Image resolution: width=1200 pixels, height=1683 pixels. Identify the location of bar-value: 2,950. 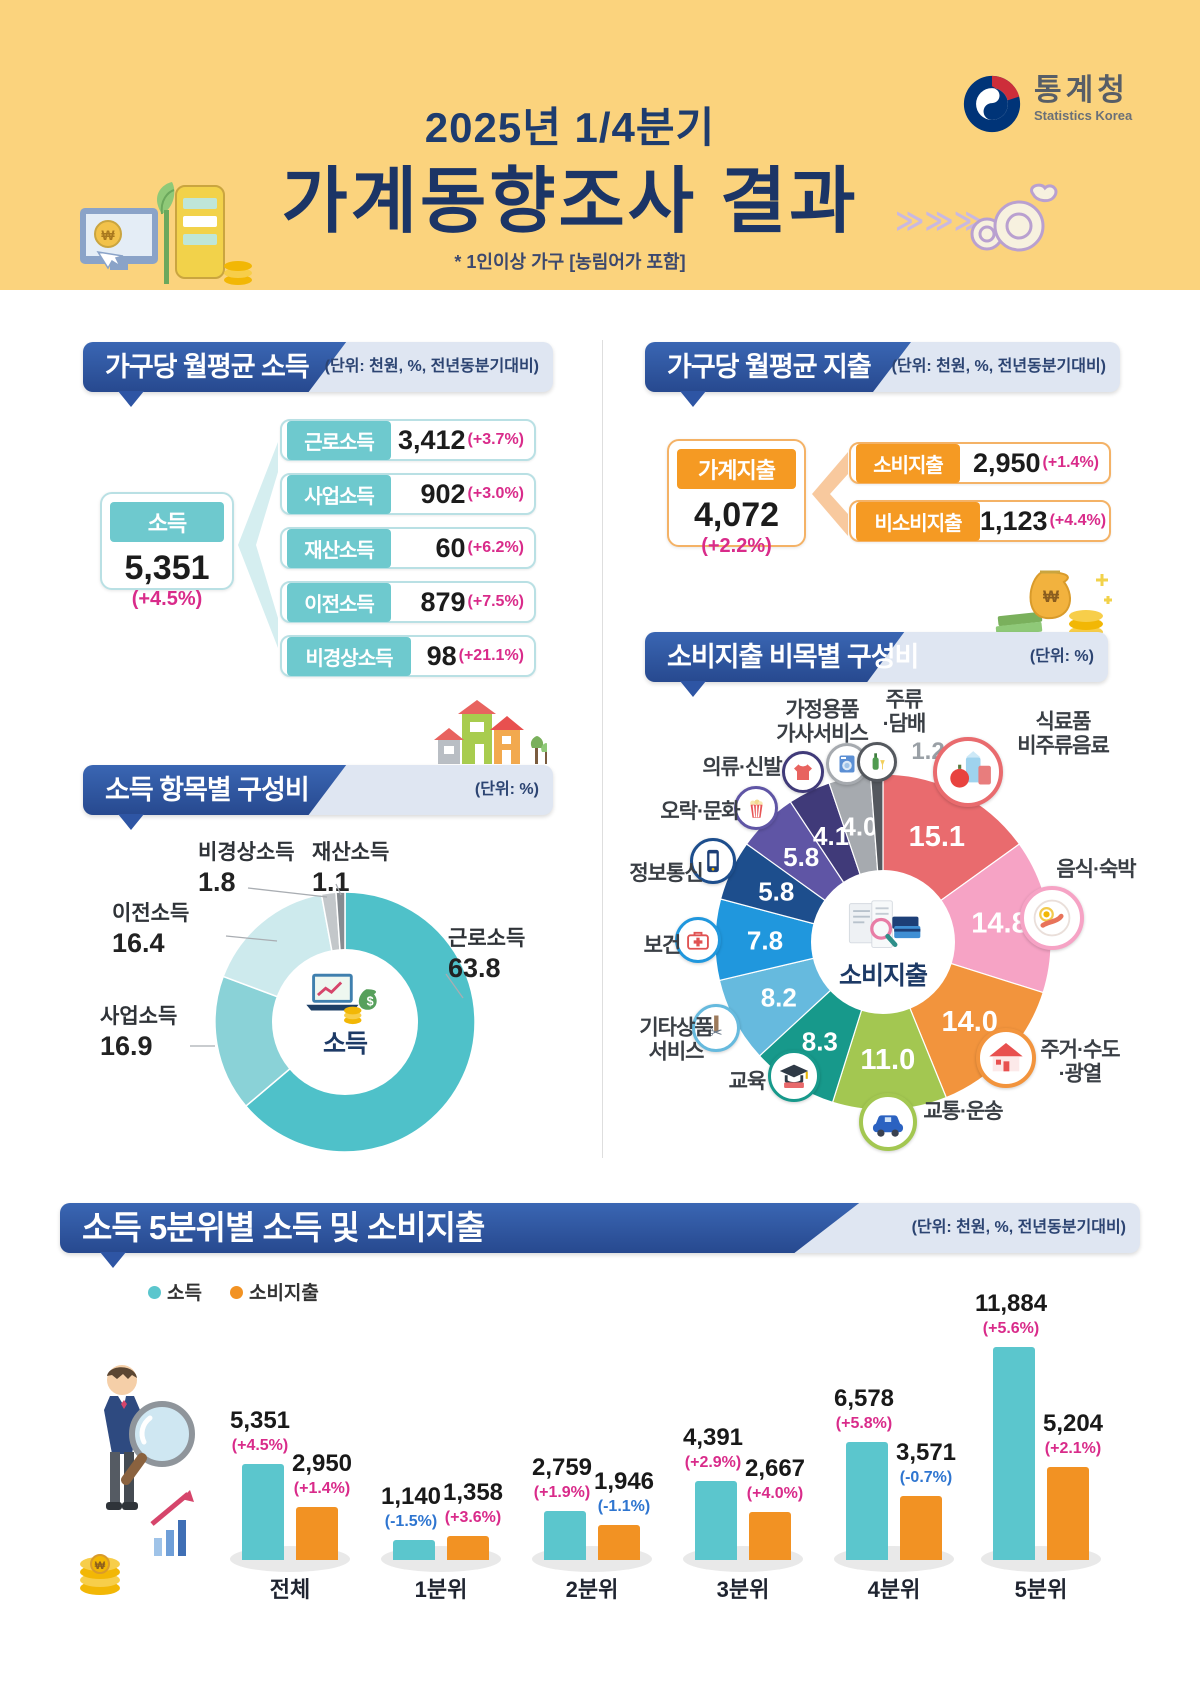
(322, 1463).